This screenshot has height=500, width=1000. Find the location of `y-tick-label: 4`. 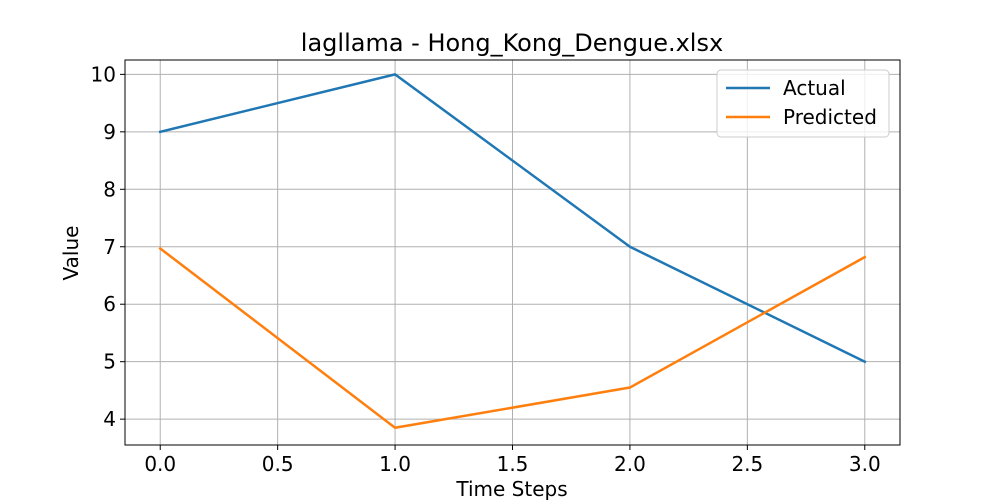

y-tick-label: 4 is located at coordinates (109, 419).